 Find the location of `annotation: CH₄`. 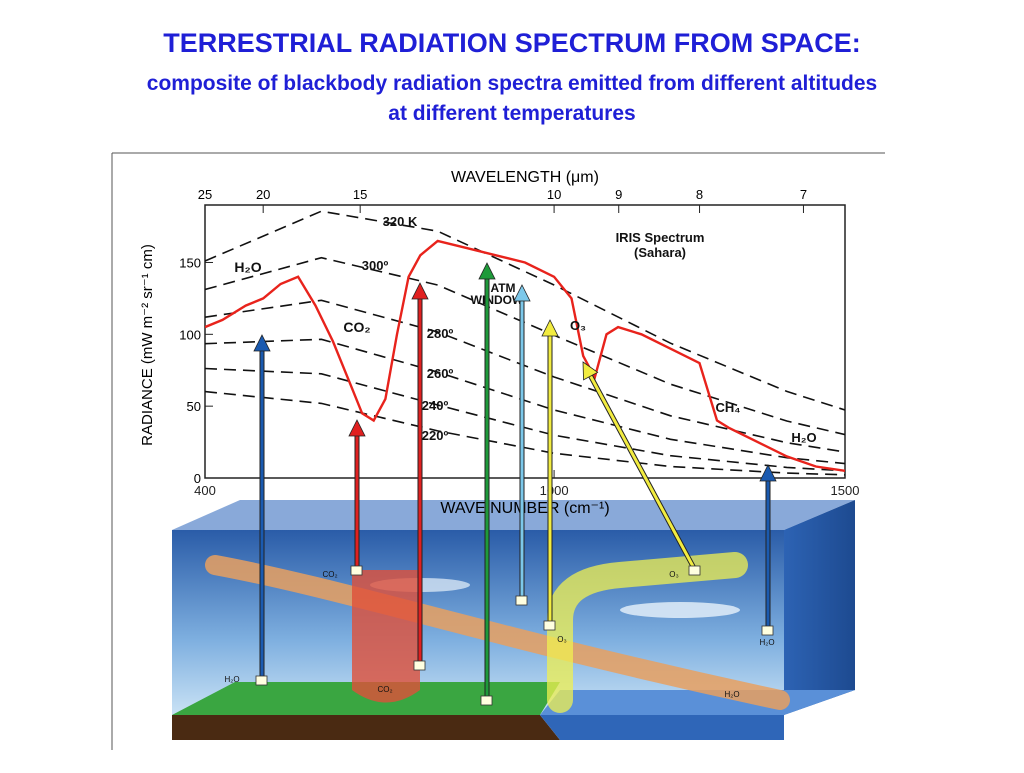

annotation: CH₄ is located at coordinates (728, 407).